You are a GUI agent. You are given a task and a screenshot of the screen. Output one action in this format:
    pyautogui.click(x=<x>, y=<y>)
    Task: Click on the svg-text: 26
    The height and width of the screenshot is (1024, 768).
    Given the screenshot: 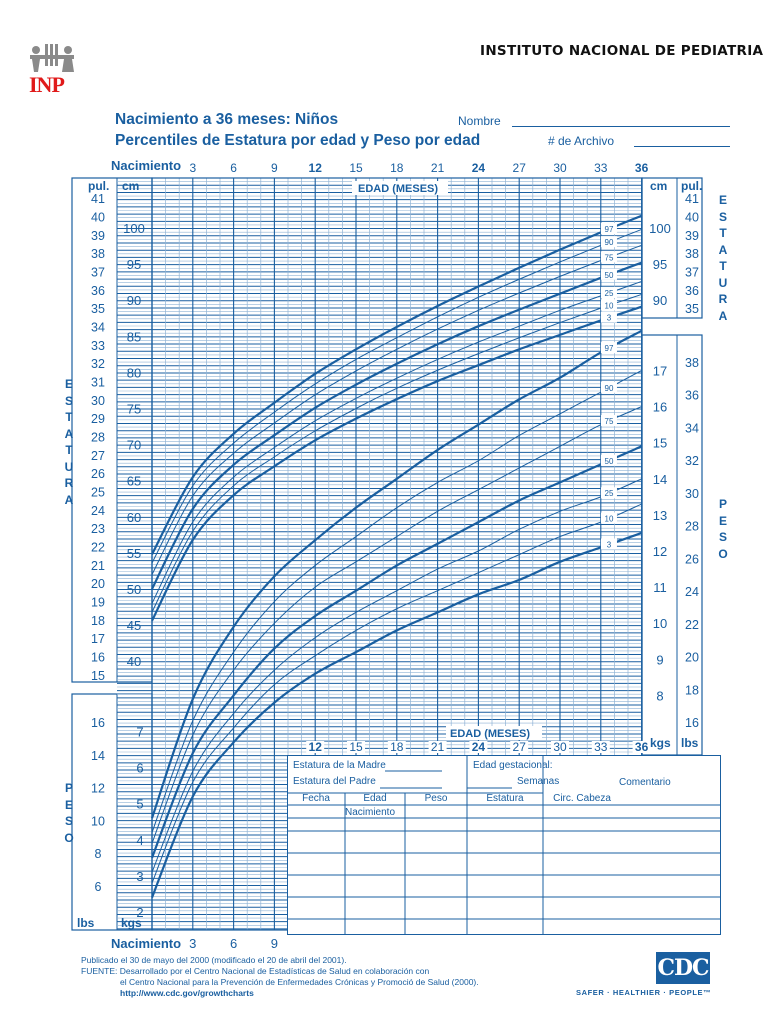 What is the action you would take?
    pyautogui.click(x=692, y=559)
    